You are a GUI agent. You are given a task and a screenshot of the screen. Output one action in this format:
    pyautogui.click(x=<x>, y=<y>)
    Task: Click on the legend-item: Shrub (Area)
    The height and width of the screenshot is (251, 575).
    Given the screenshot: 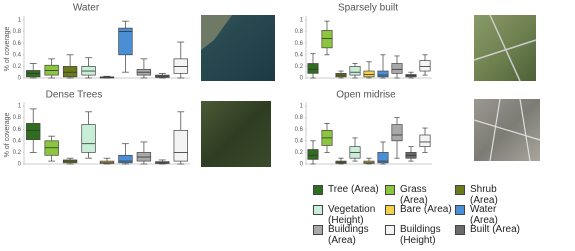 What is the action you would take?
    pyautogui.click(x=491, y=195)
    